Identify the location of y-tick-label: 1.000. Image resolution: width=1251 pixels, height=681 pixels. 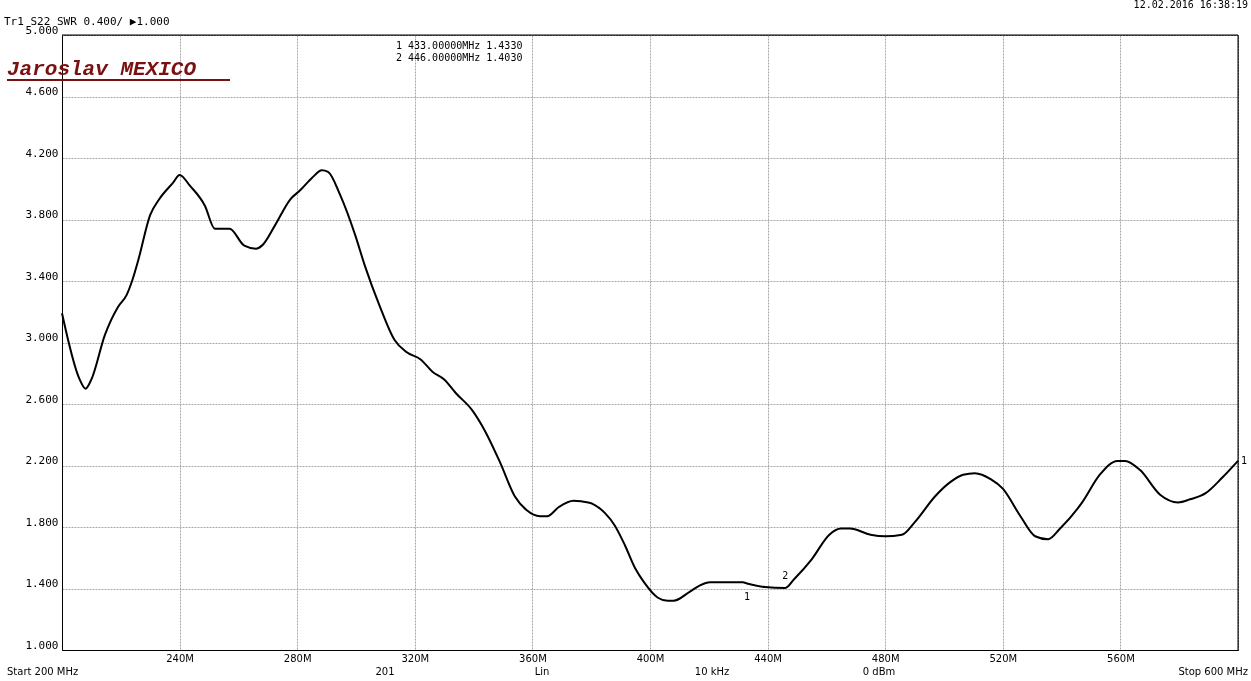
(42, 645).